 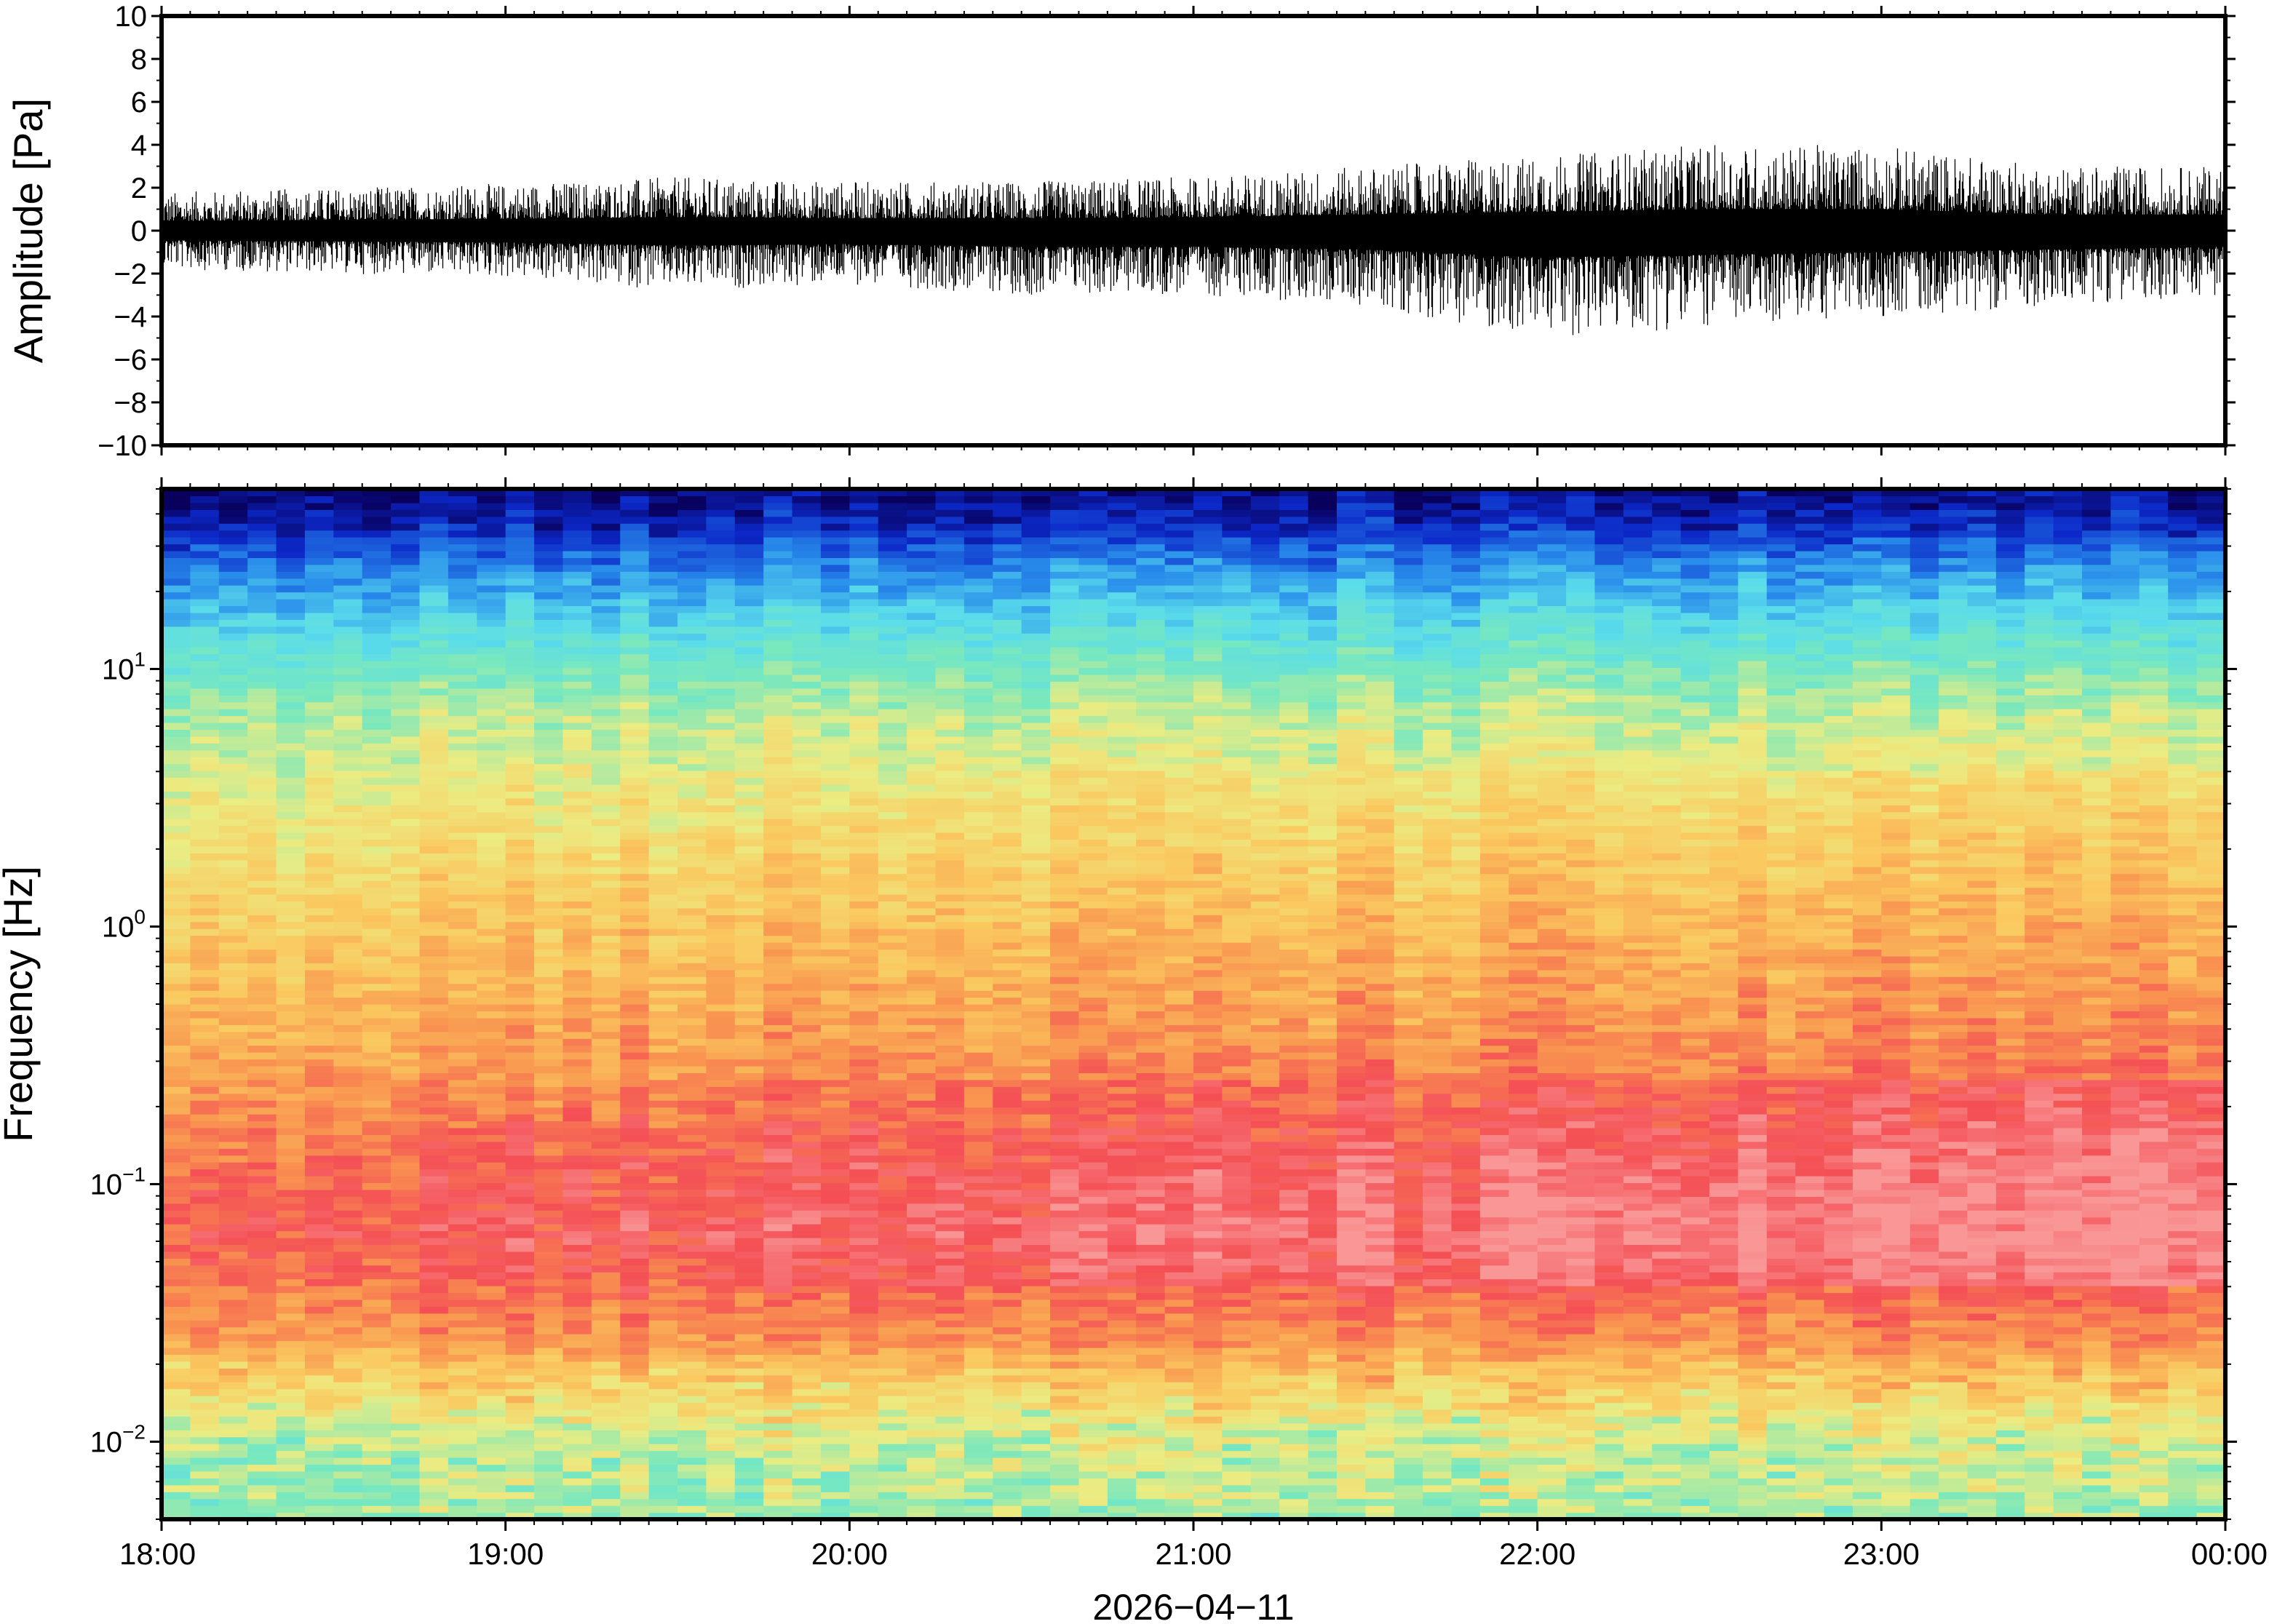 What do you see at coordinates (123, 446) in the screenshot?
I see `waveform-ytick-label: −10` at bounding box center [123, 446].